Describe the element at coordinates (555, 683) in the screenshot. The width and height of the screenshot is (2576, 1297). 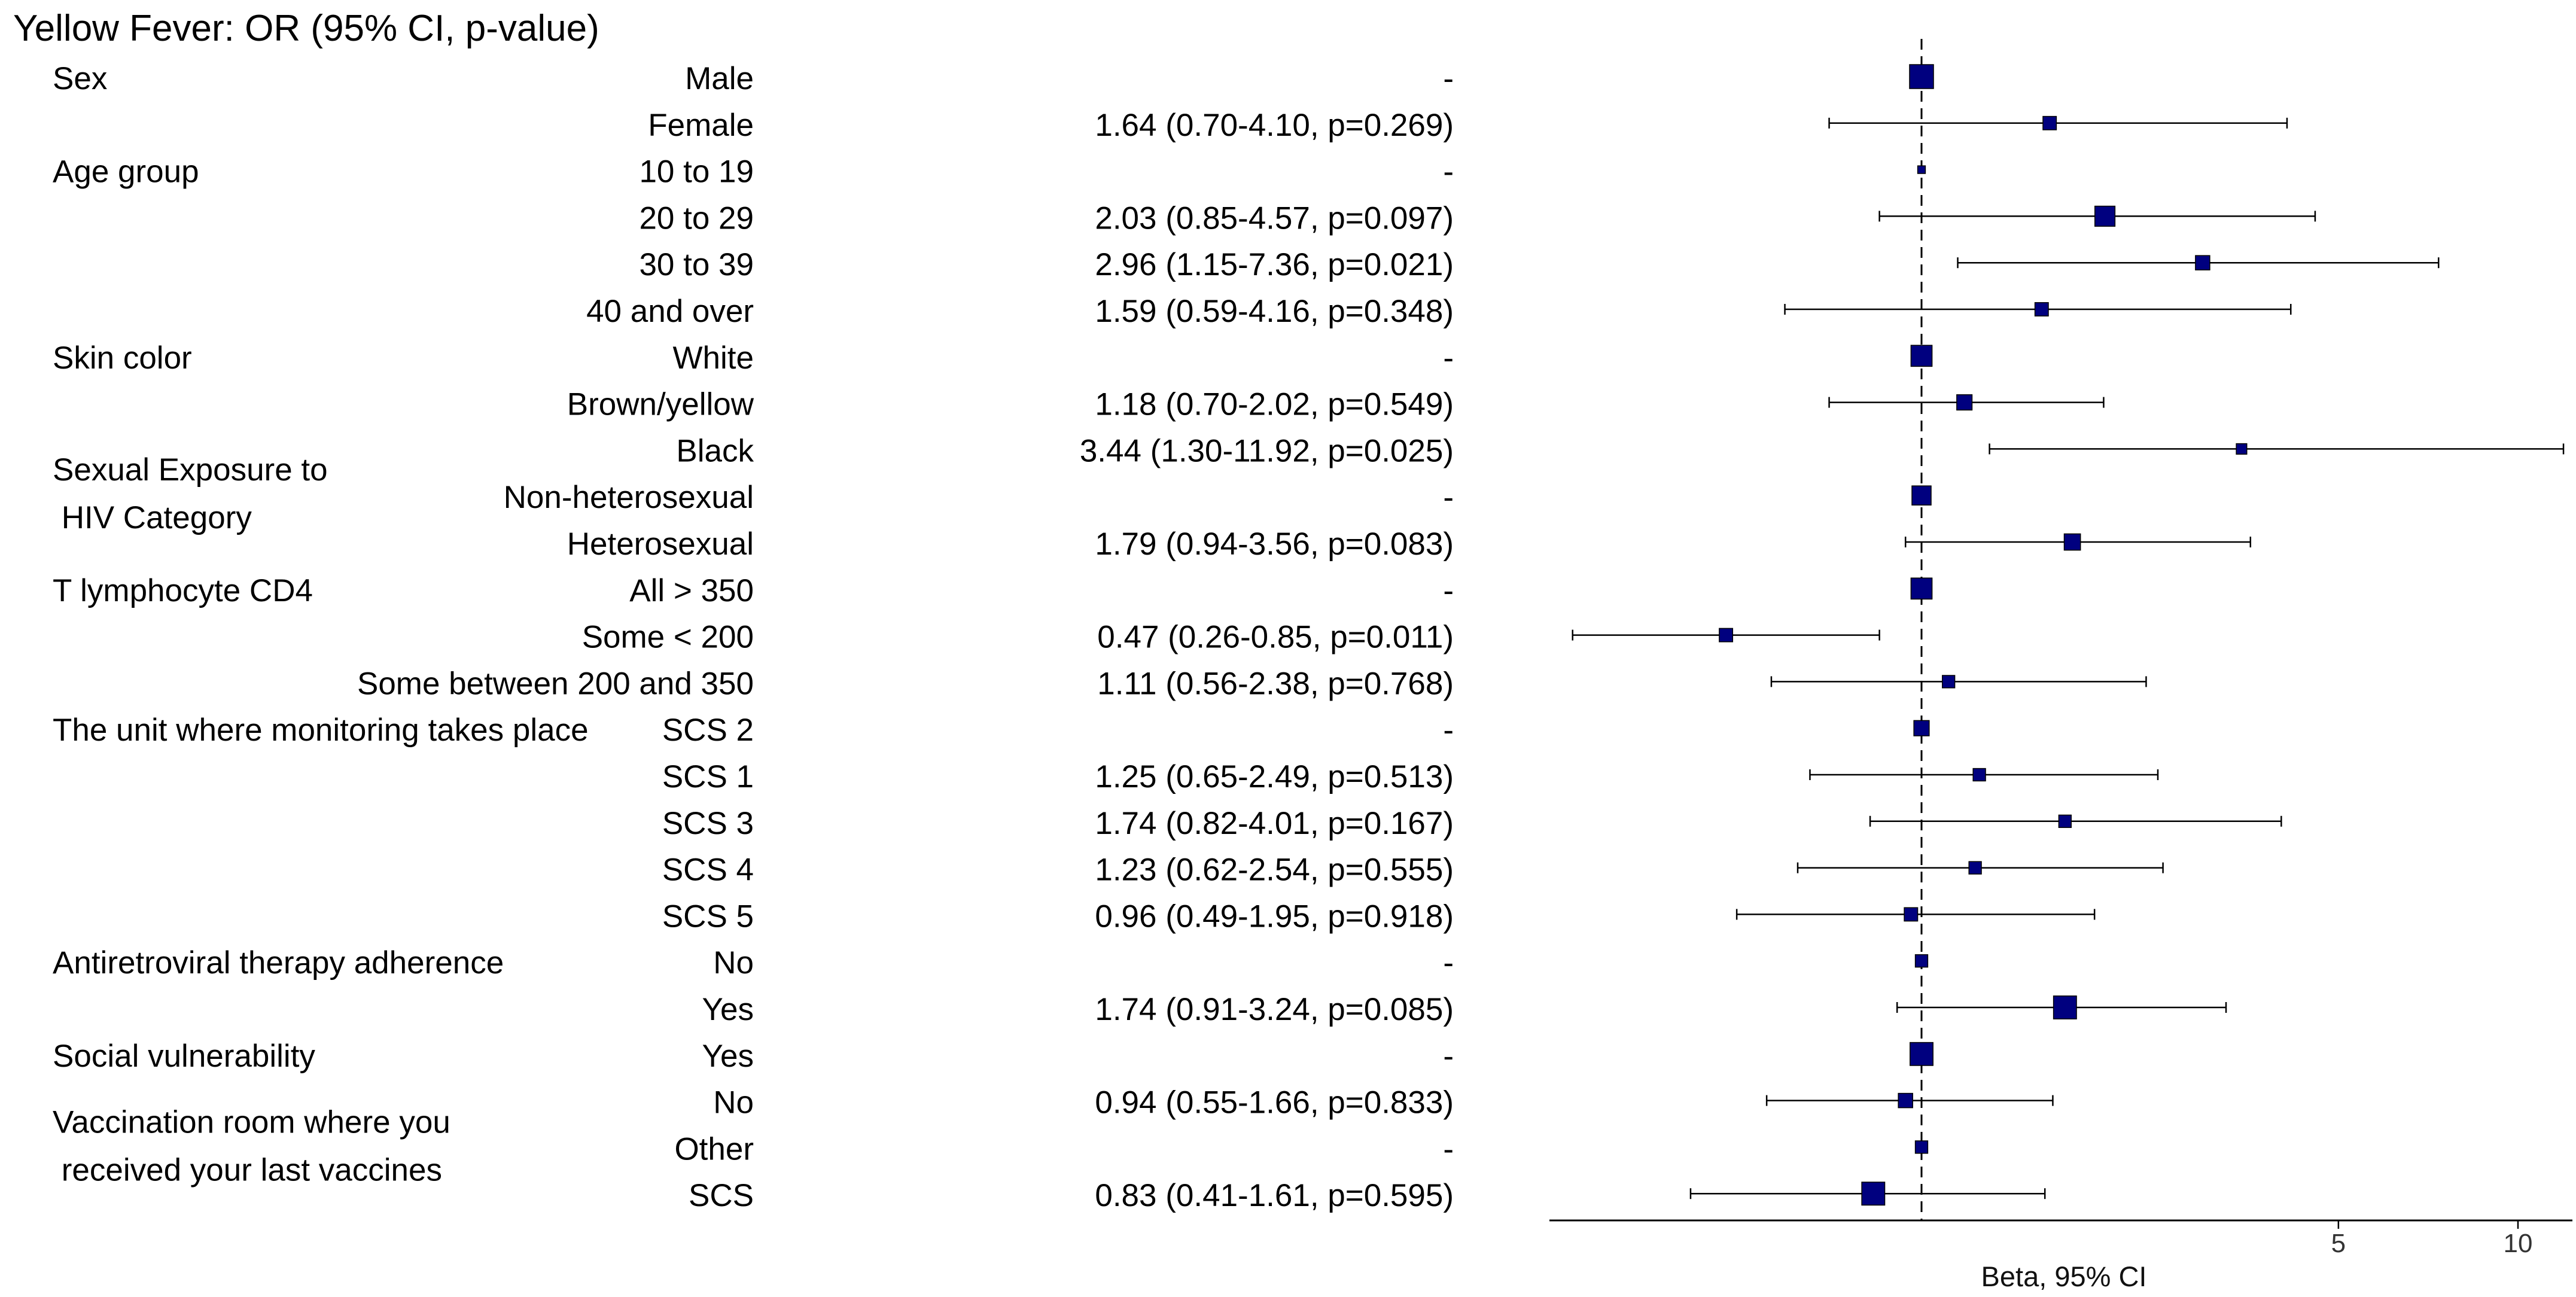
I see `level-label: Some between 200 and 350` at that location.